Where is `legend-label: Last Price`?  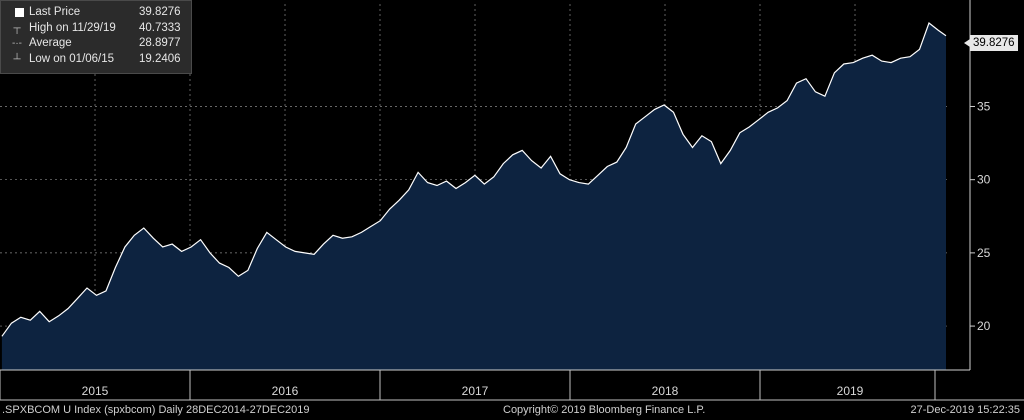 legend-label: Last Price is located at coordinates (55, 12).